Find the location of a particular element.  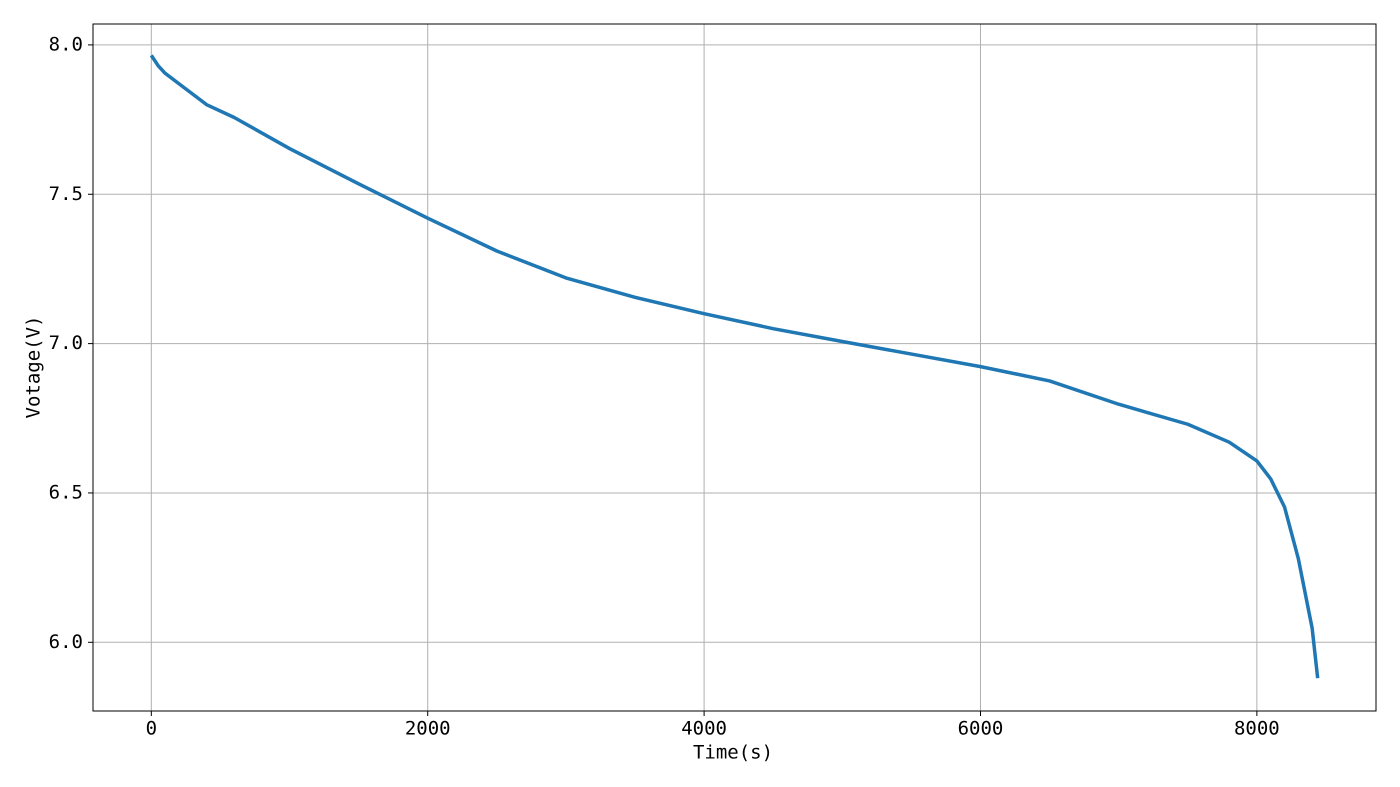

x-tick-label: 0 is located at coordinates (151, 729).